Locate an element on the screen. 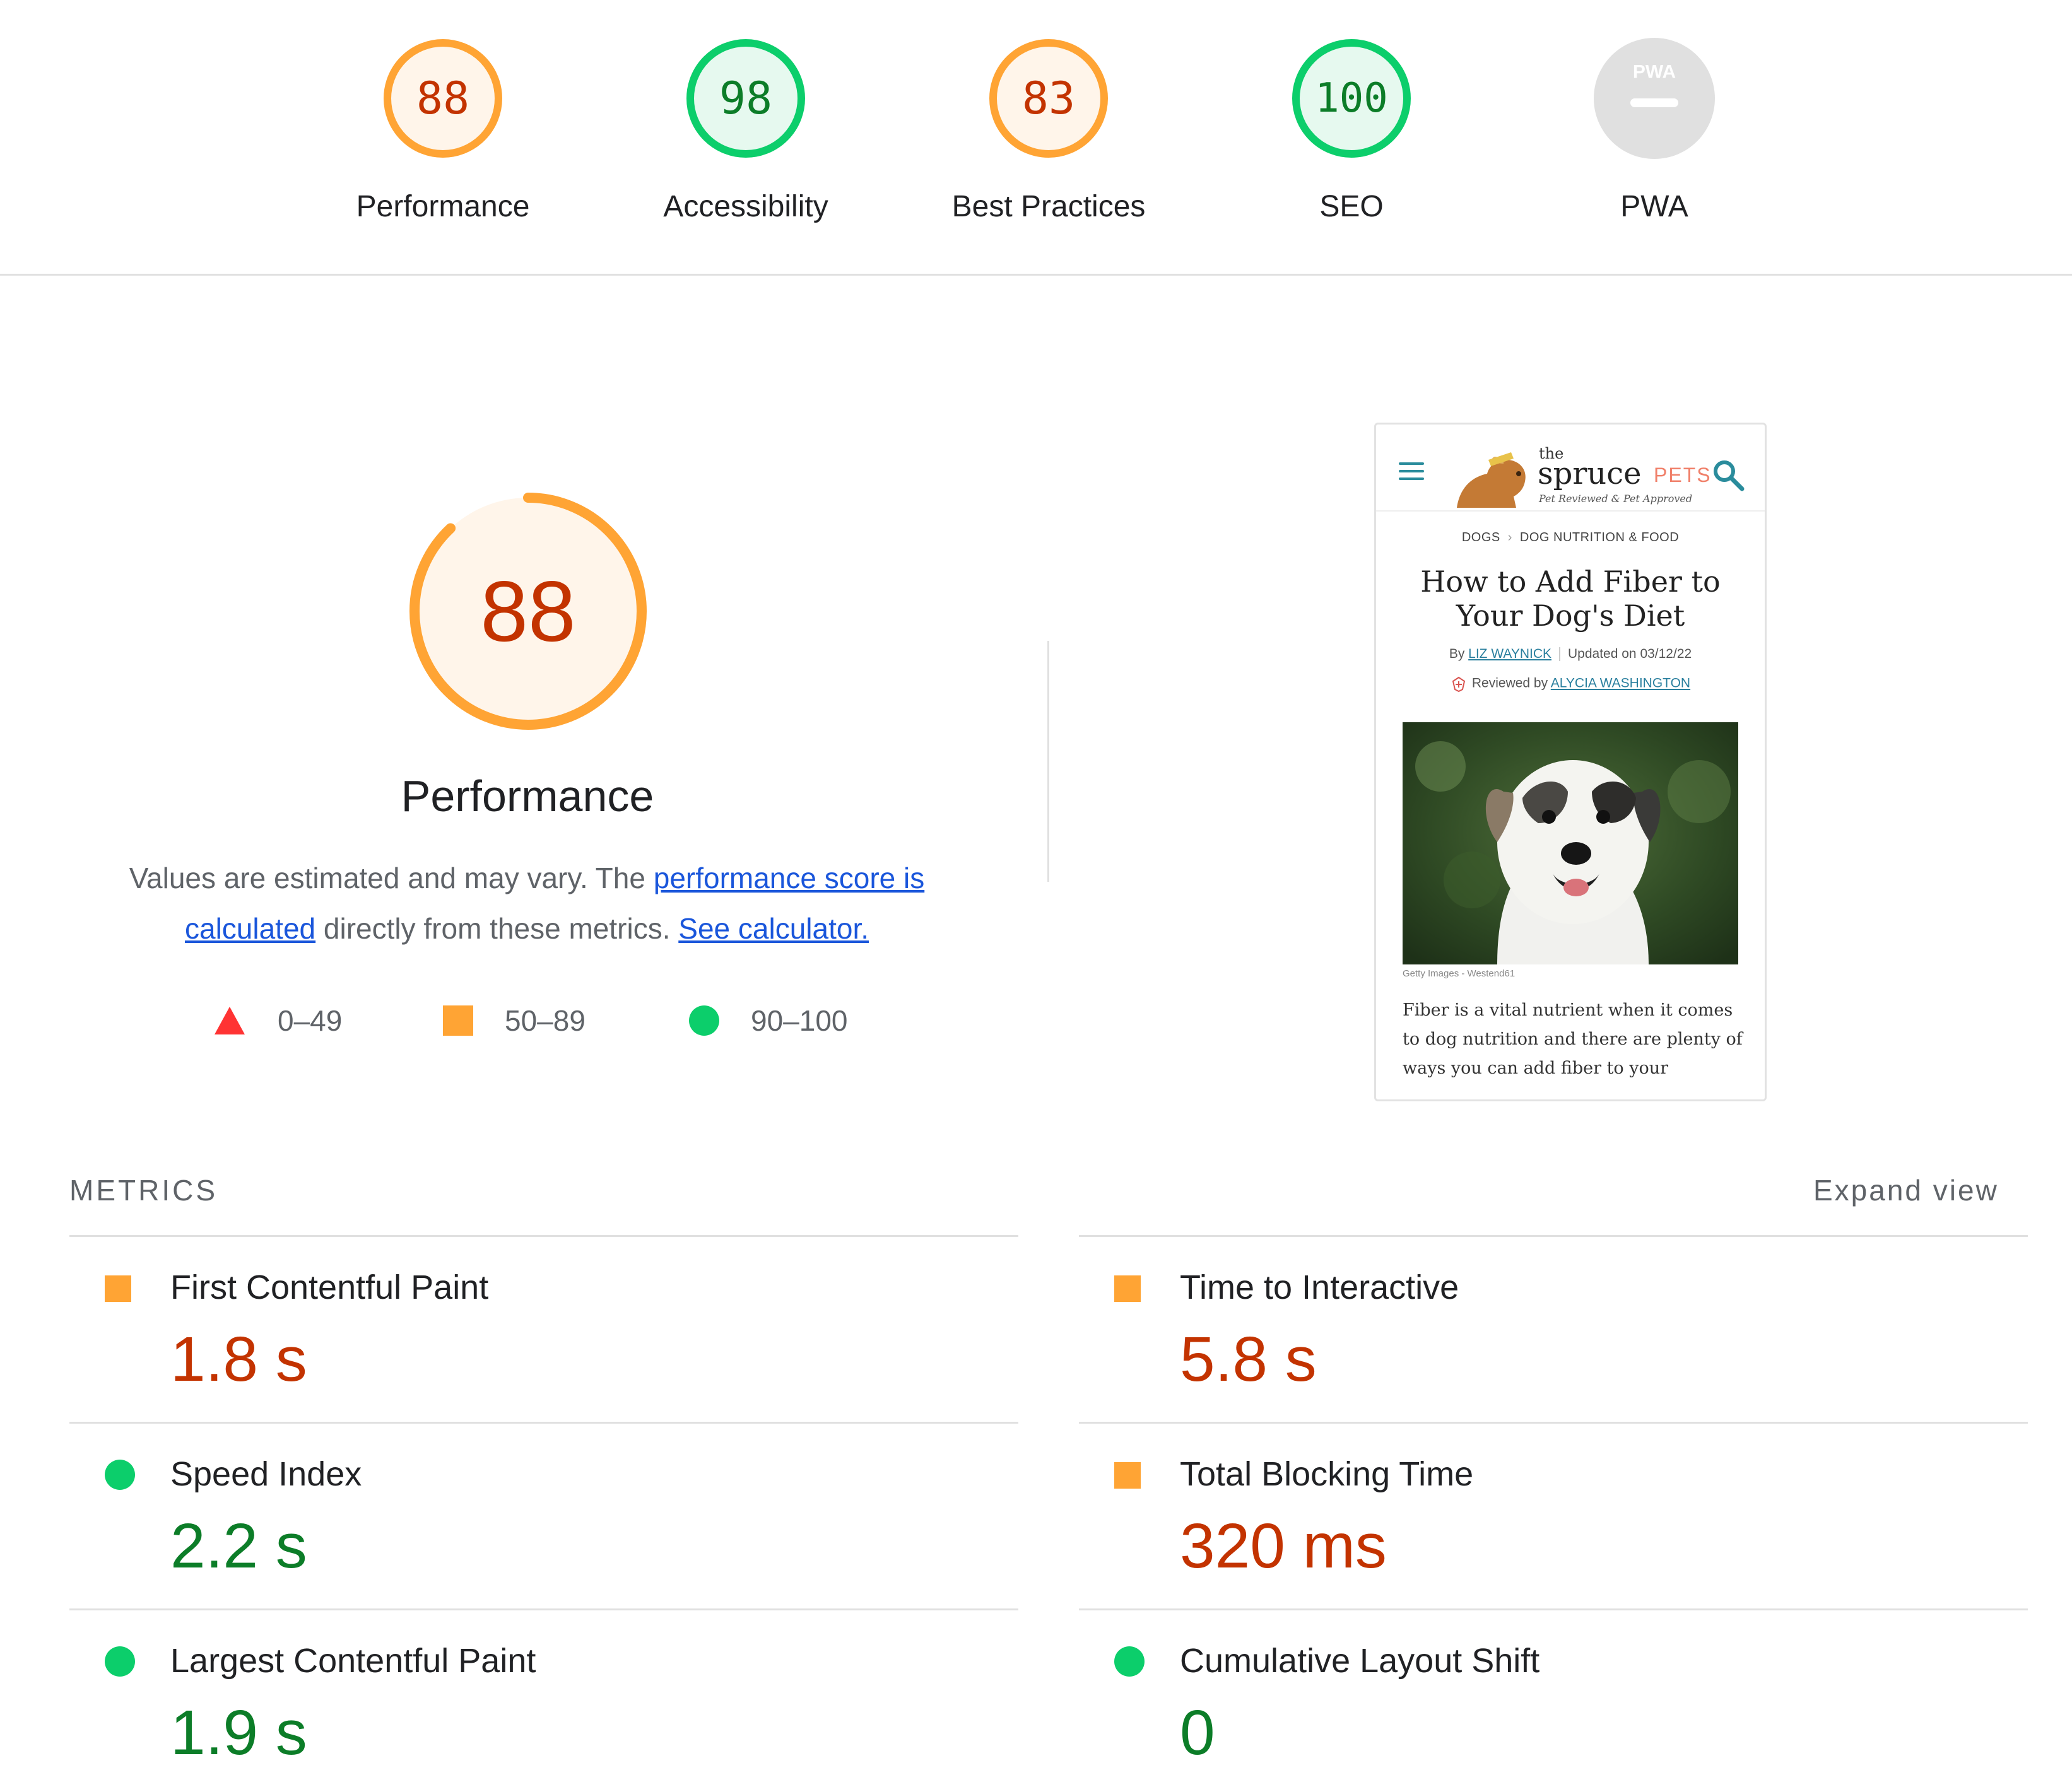  metric-si-label: Speed Index is located at coordinates (266, 1474).